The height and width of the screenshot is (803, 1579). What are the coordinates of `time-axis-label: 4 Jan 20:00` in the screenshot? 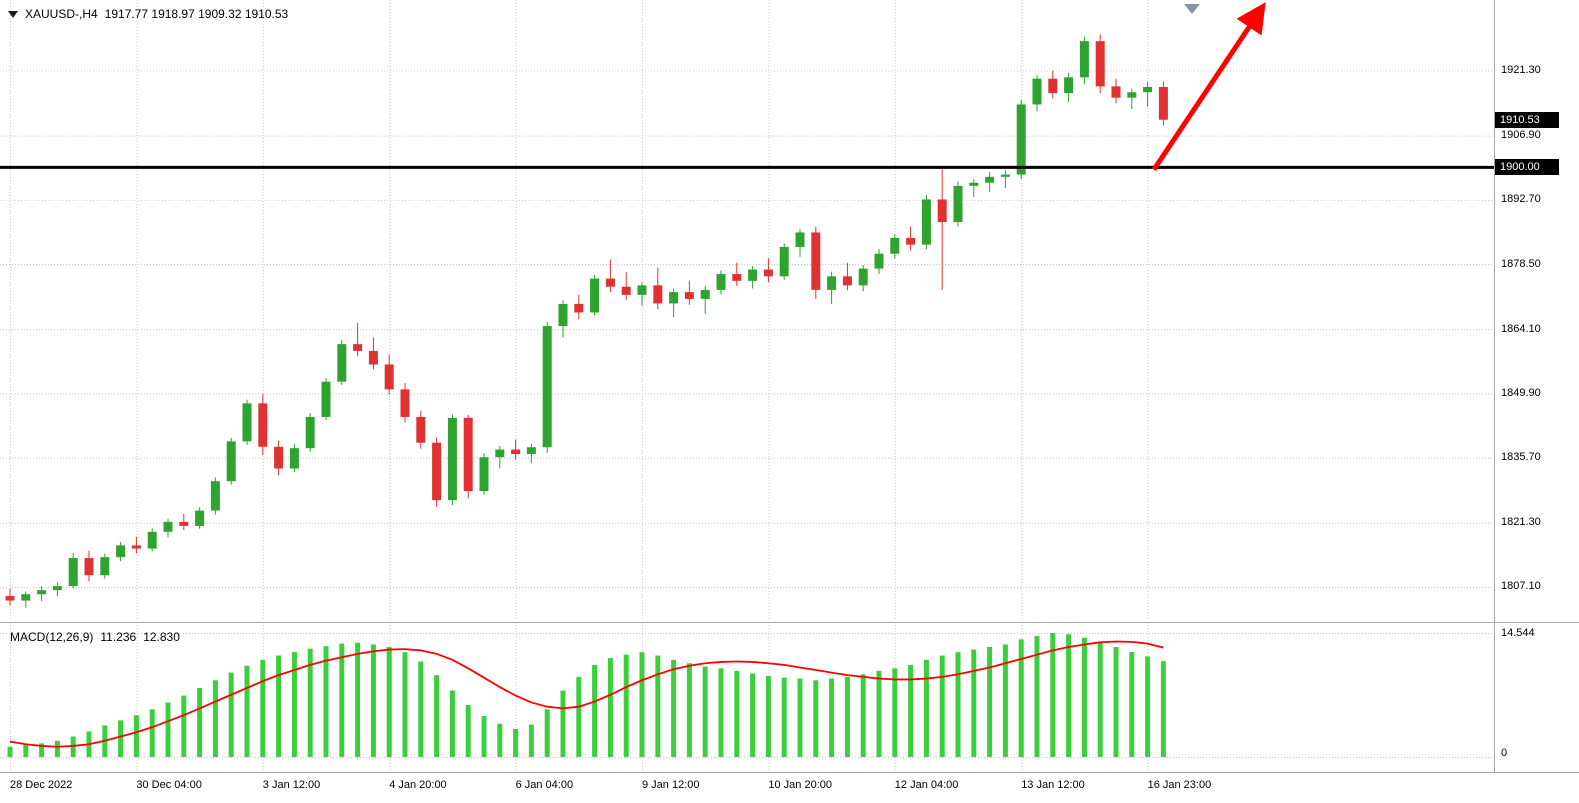 It's located at (418, 785).